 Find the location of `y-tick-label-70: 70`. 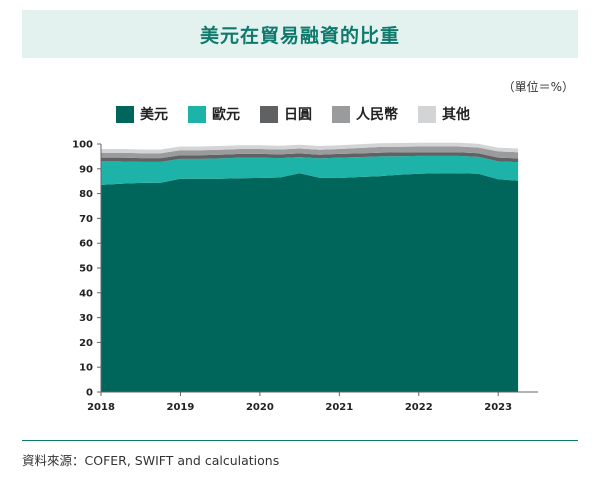

y-tick-label-70: 70 is located at coordinates (86, 219).